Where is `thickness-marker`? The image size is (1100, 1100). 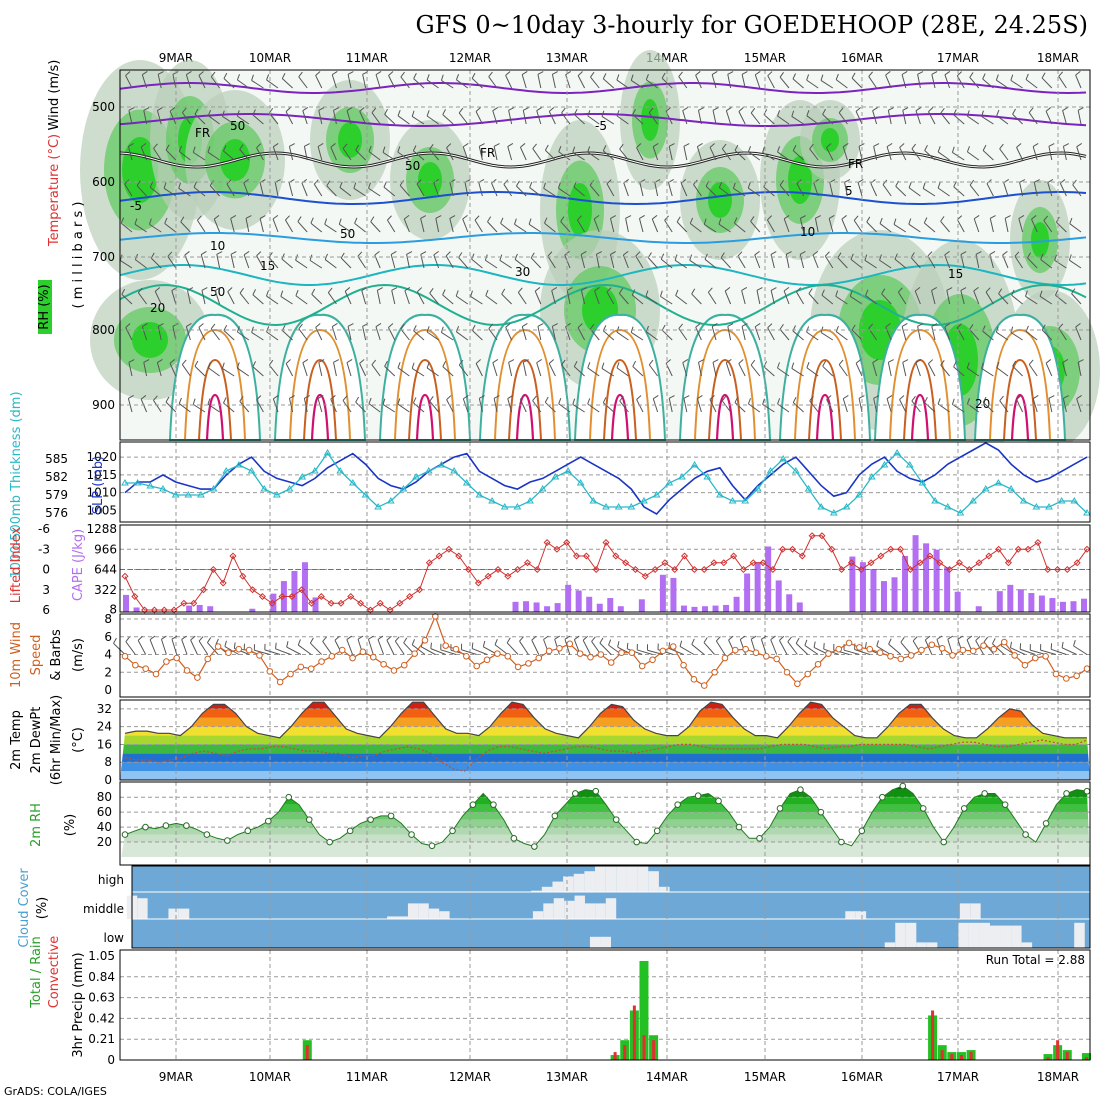 thickness-marker is located at coordinates (998, 482).